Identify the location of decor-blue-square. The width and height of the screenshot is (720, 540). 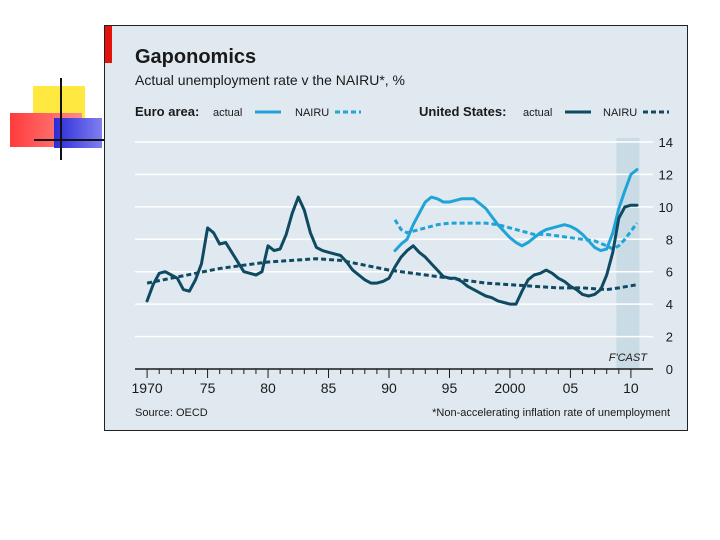
(78, 133).